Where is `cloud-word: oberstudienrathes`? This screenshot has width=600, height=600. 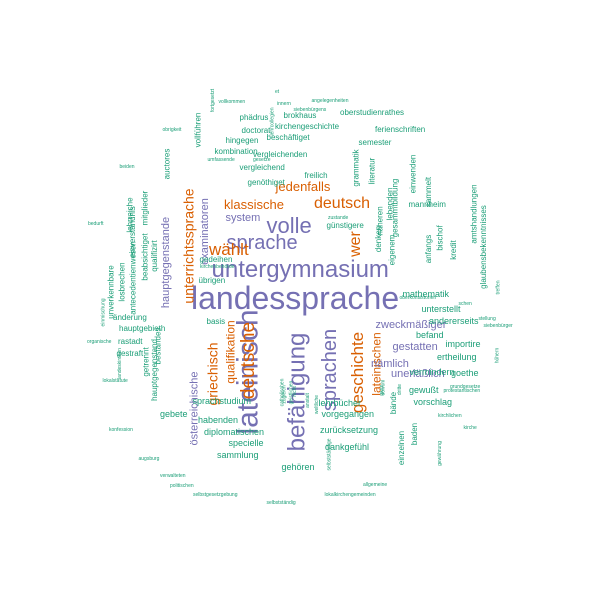 cloud-word: oberstudienrathes is located at coordinates (372, 112).